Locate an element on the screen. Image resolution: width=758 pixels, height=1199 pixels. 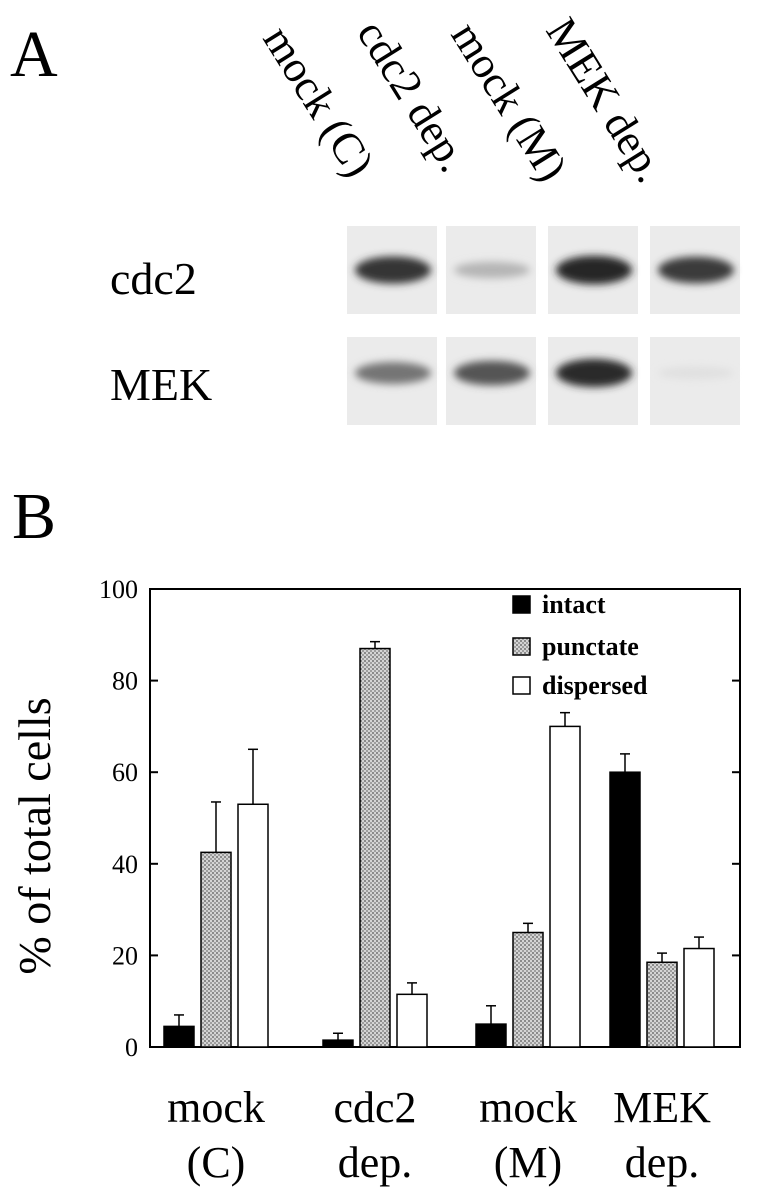
legend-label: intact is located at coordinates (574, 604).